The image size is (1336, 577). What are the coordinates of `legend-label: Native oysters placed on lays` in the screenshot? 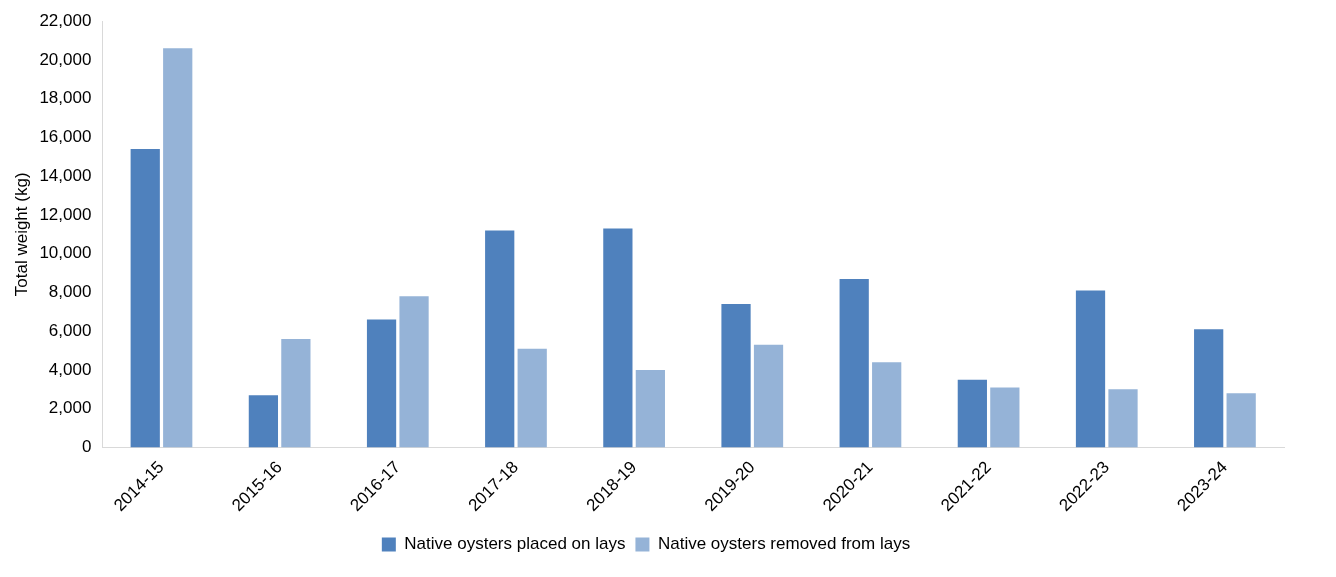 It's located at (515, 544).